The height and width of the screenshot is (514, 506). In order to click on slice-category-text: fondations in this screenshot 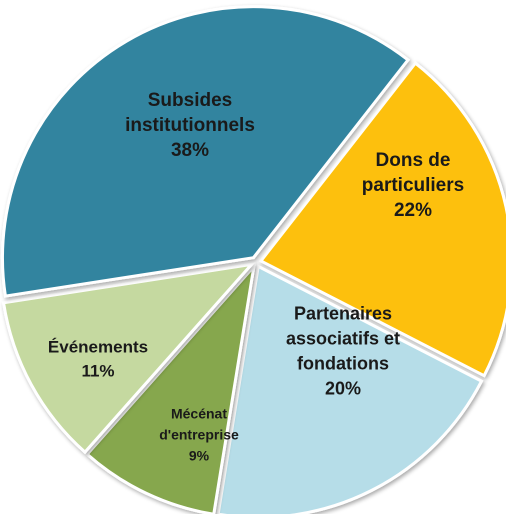, I will do `click(343, 363)`.